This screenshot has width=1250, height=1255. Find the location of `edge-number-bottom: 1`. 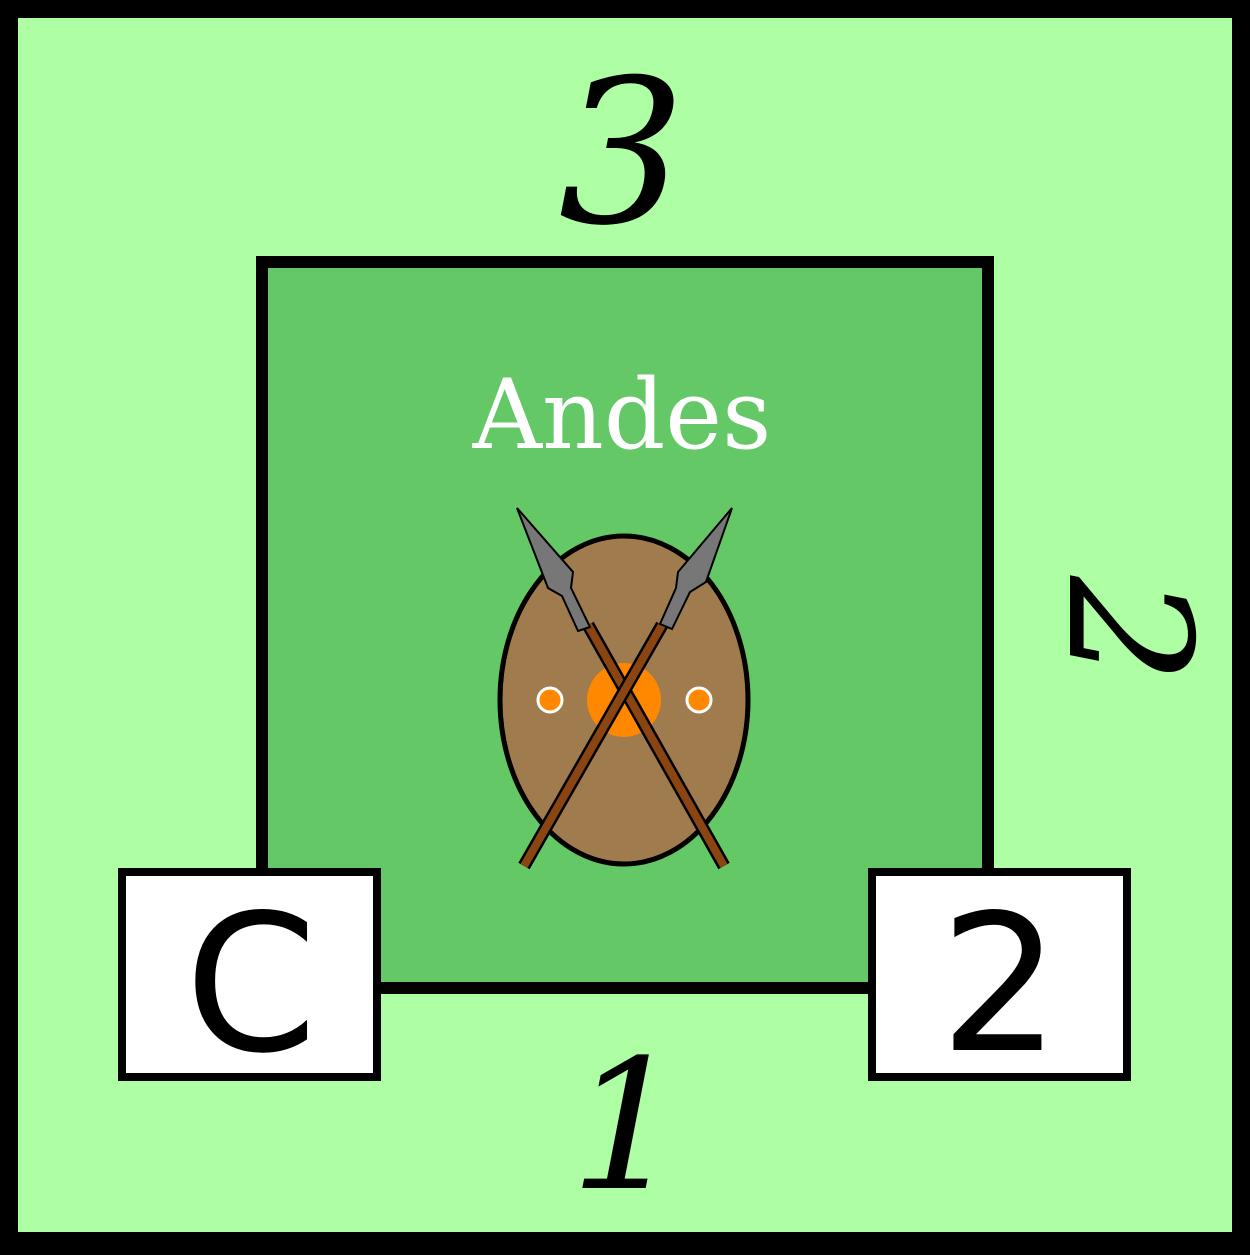

edge-number-bottom: 1 is located at coordinates (627, 1126).